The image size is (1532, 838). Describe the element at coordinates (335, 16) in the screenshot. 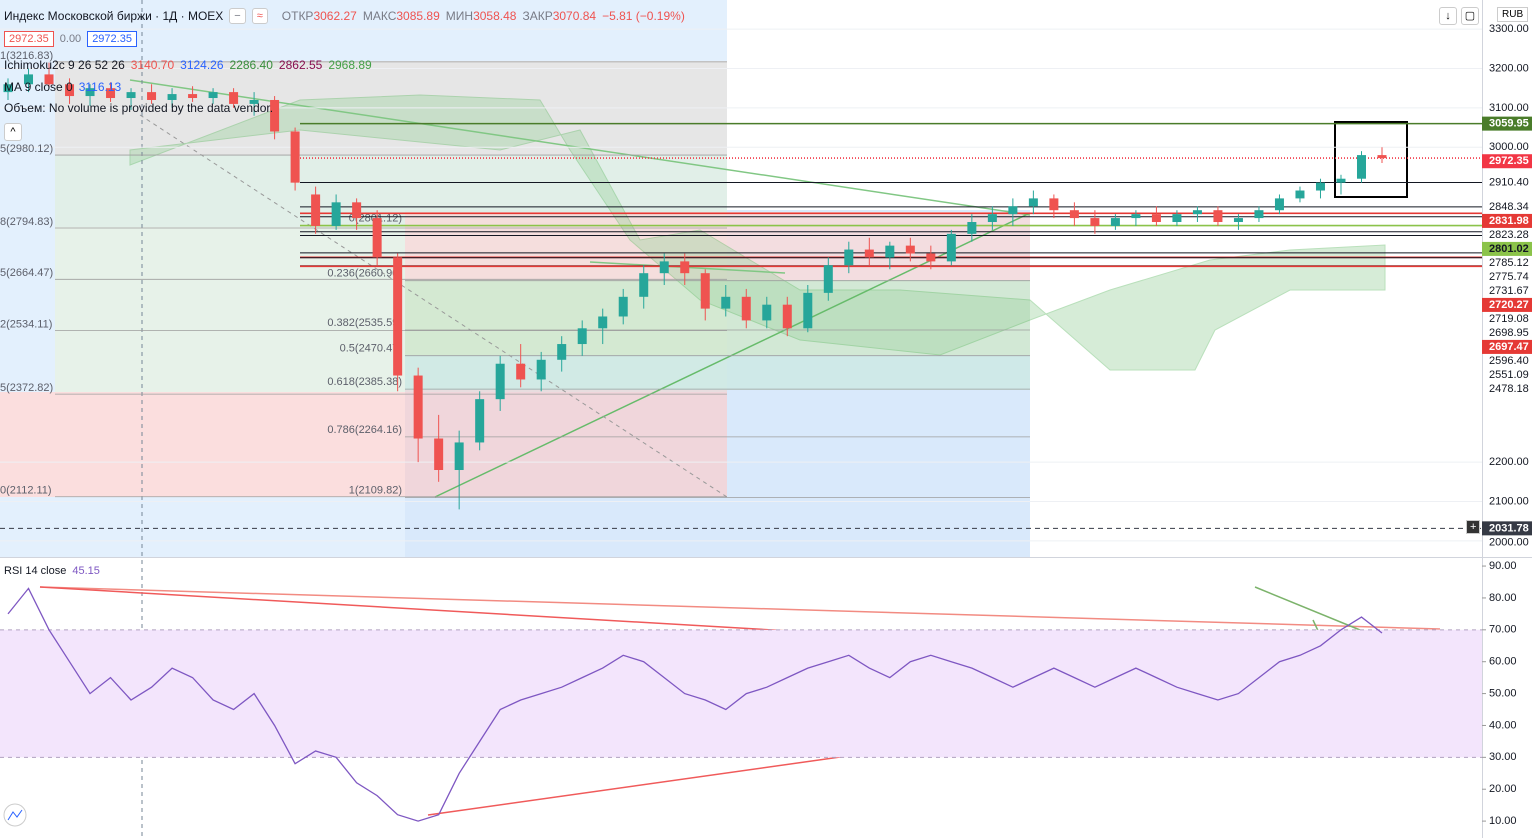

I see `stat-value: 3062.27` at that location.